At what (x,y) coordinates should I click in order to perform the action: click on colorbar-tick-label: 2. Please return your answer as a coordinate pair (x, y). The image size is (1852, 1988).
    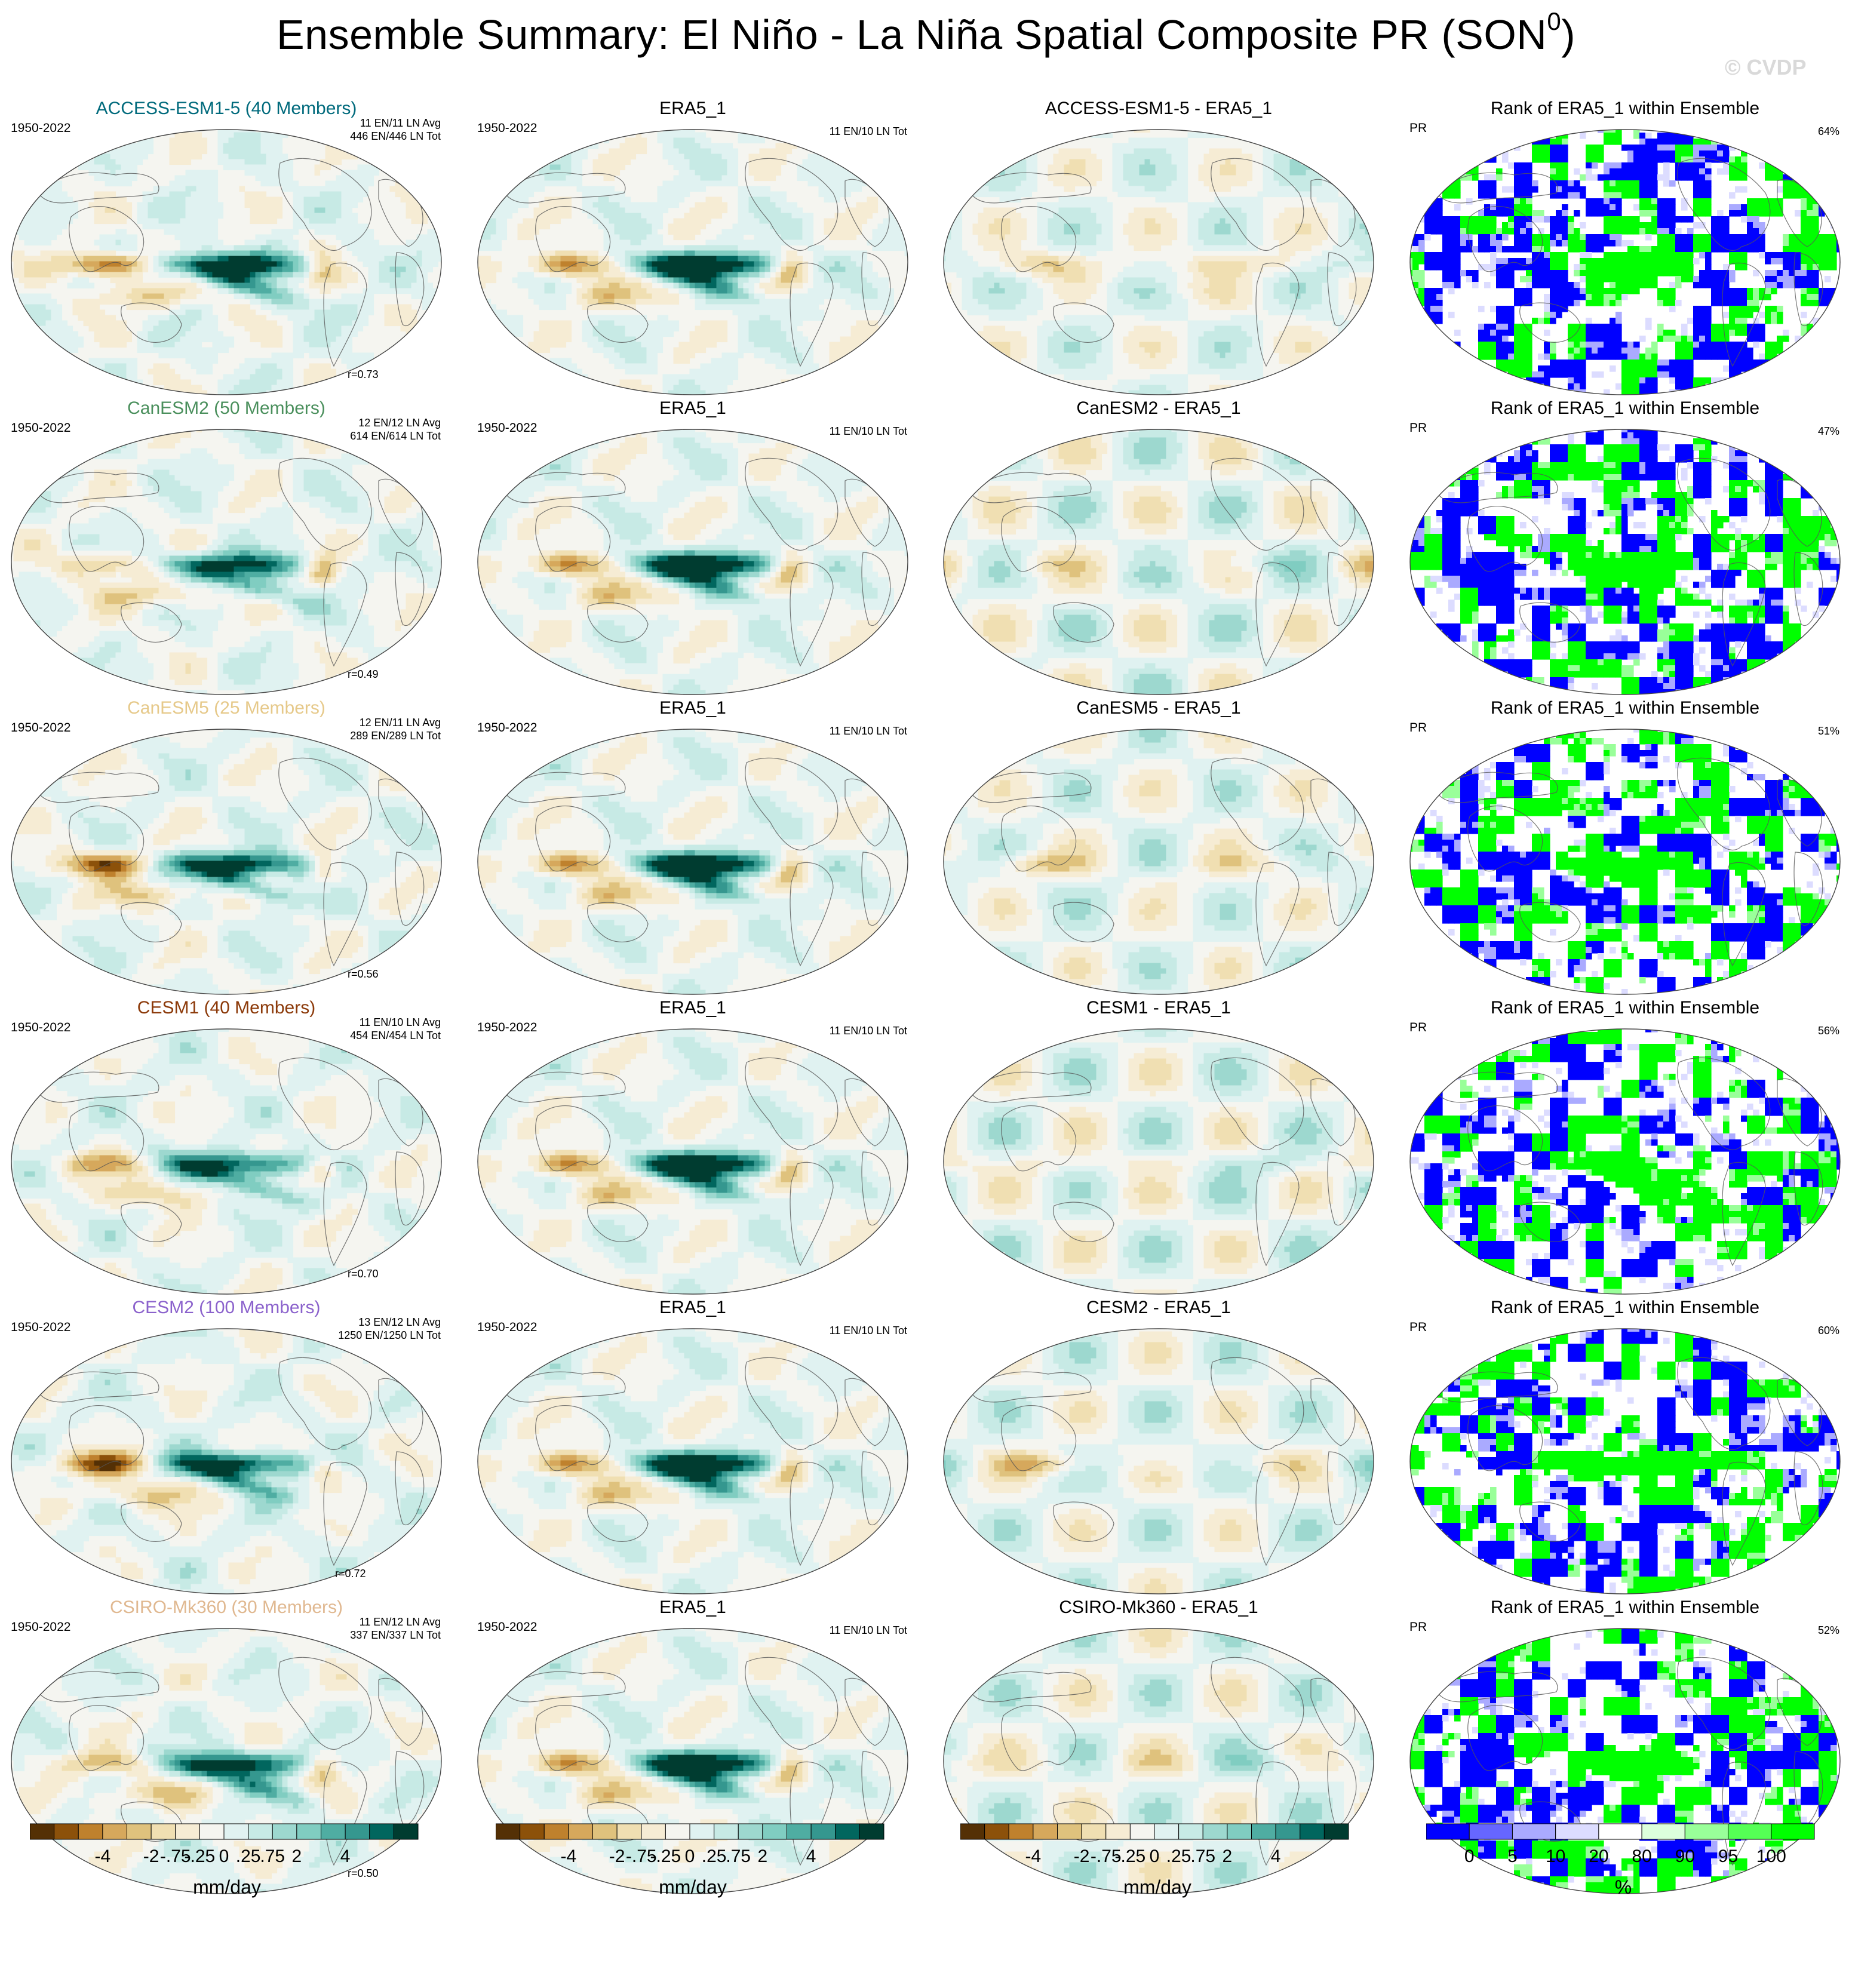
    Looking at the image, I should click on (297, 1856).